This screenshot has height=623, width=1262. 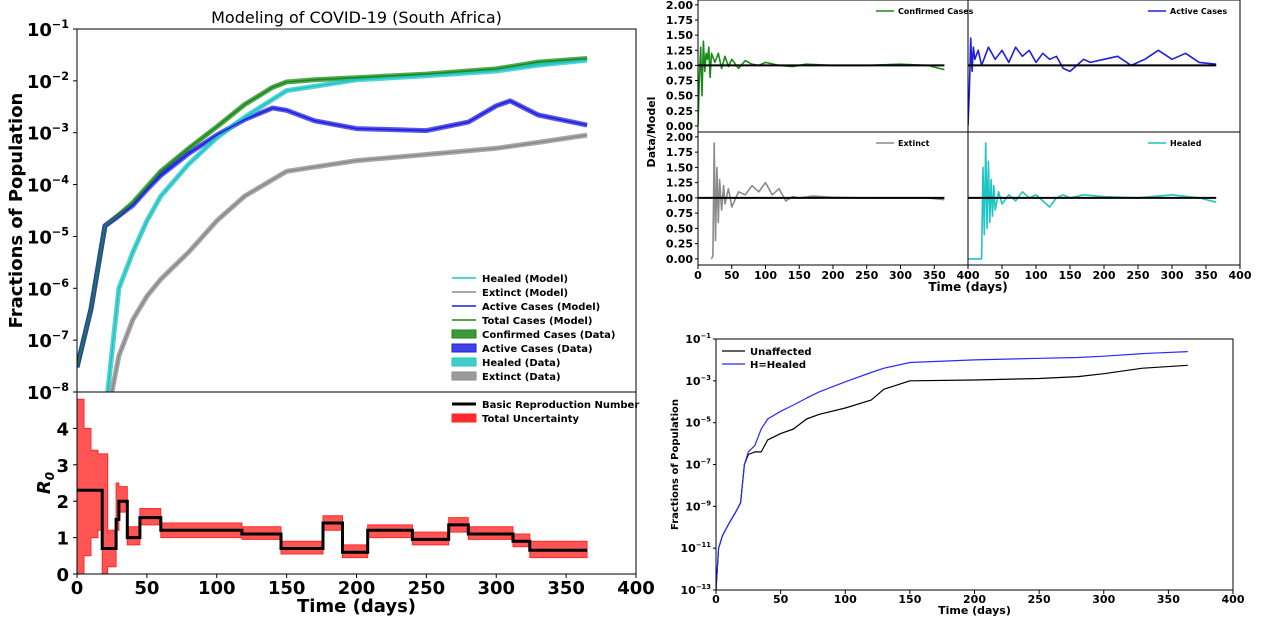 I want to click on ratio-extinct-ytick-label-6: 1.50, so click(x=679, y=167).